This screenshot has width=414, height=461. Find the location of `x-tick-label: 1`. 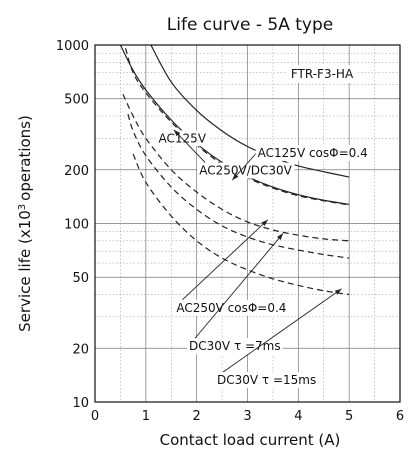

x-tick-label: 1 is located at coordinates (146, 416).